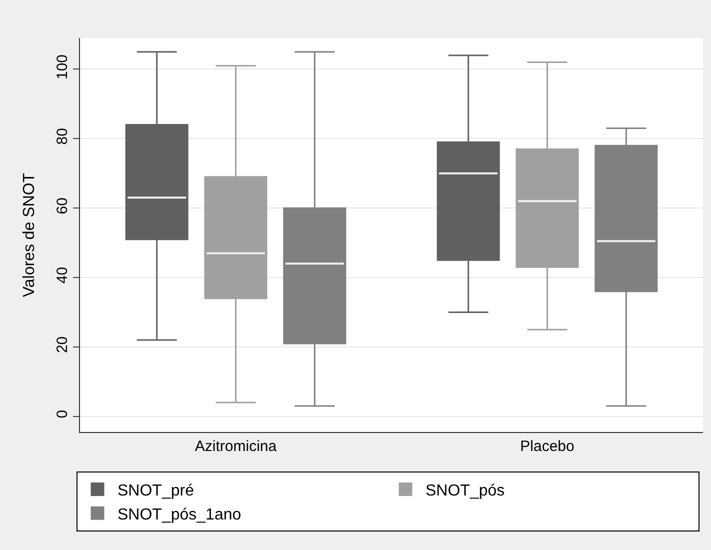 The height and width of the screenshot is (550, 711). I want to click on y-tick-label: 80, so click(62, 136).